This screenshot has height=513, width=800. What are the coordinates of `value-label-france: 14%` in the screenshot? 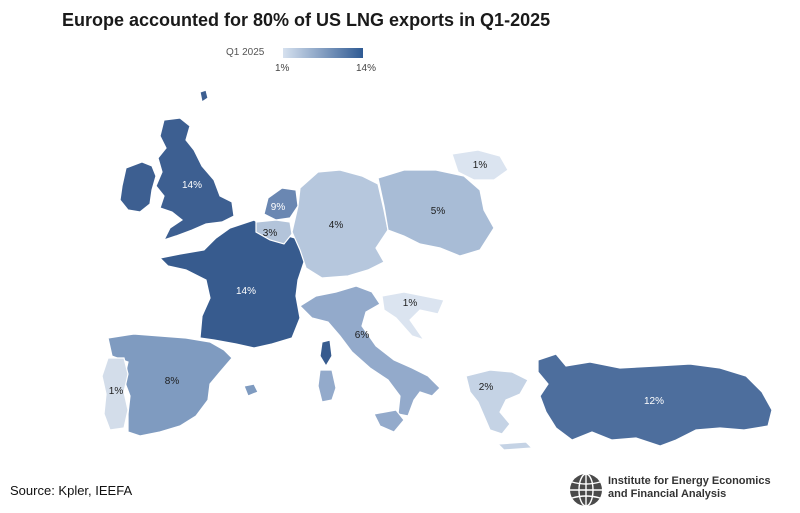 It's located at (246, 291).